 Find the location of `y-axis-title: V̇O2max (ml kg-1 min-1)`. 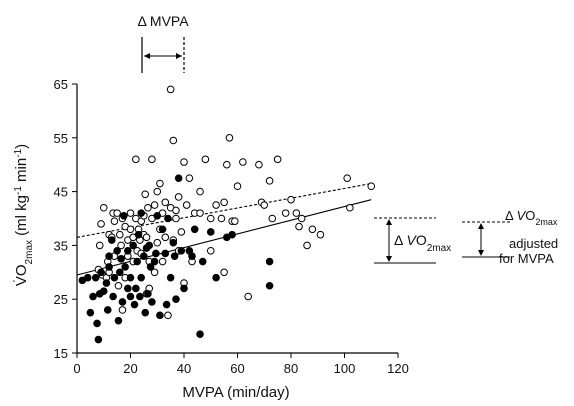

y-axis-title: V̇O2max (ml kg-1 min-1) is located at coordinates (24, 215).